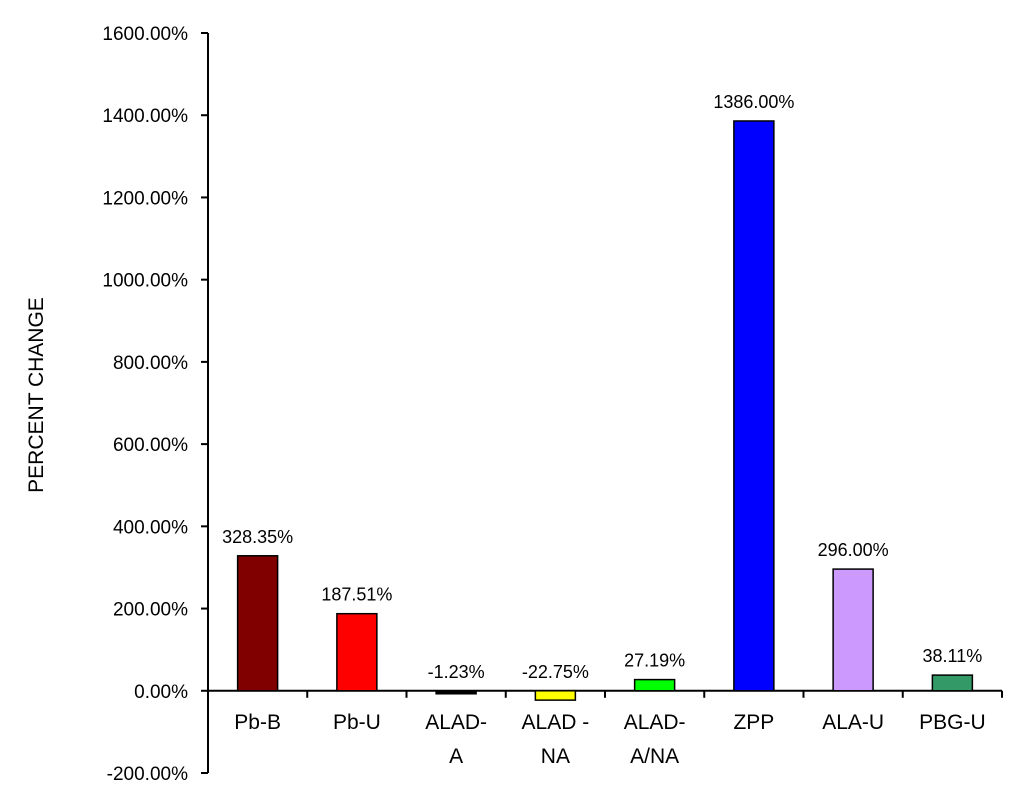 Image resolution: width=1024 pixels, height=799 pixels. I want to click on data-label: -22.75%, so click(555, 672).